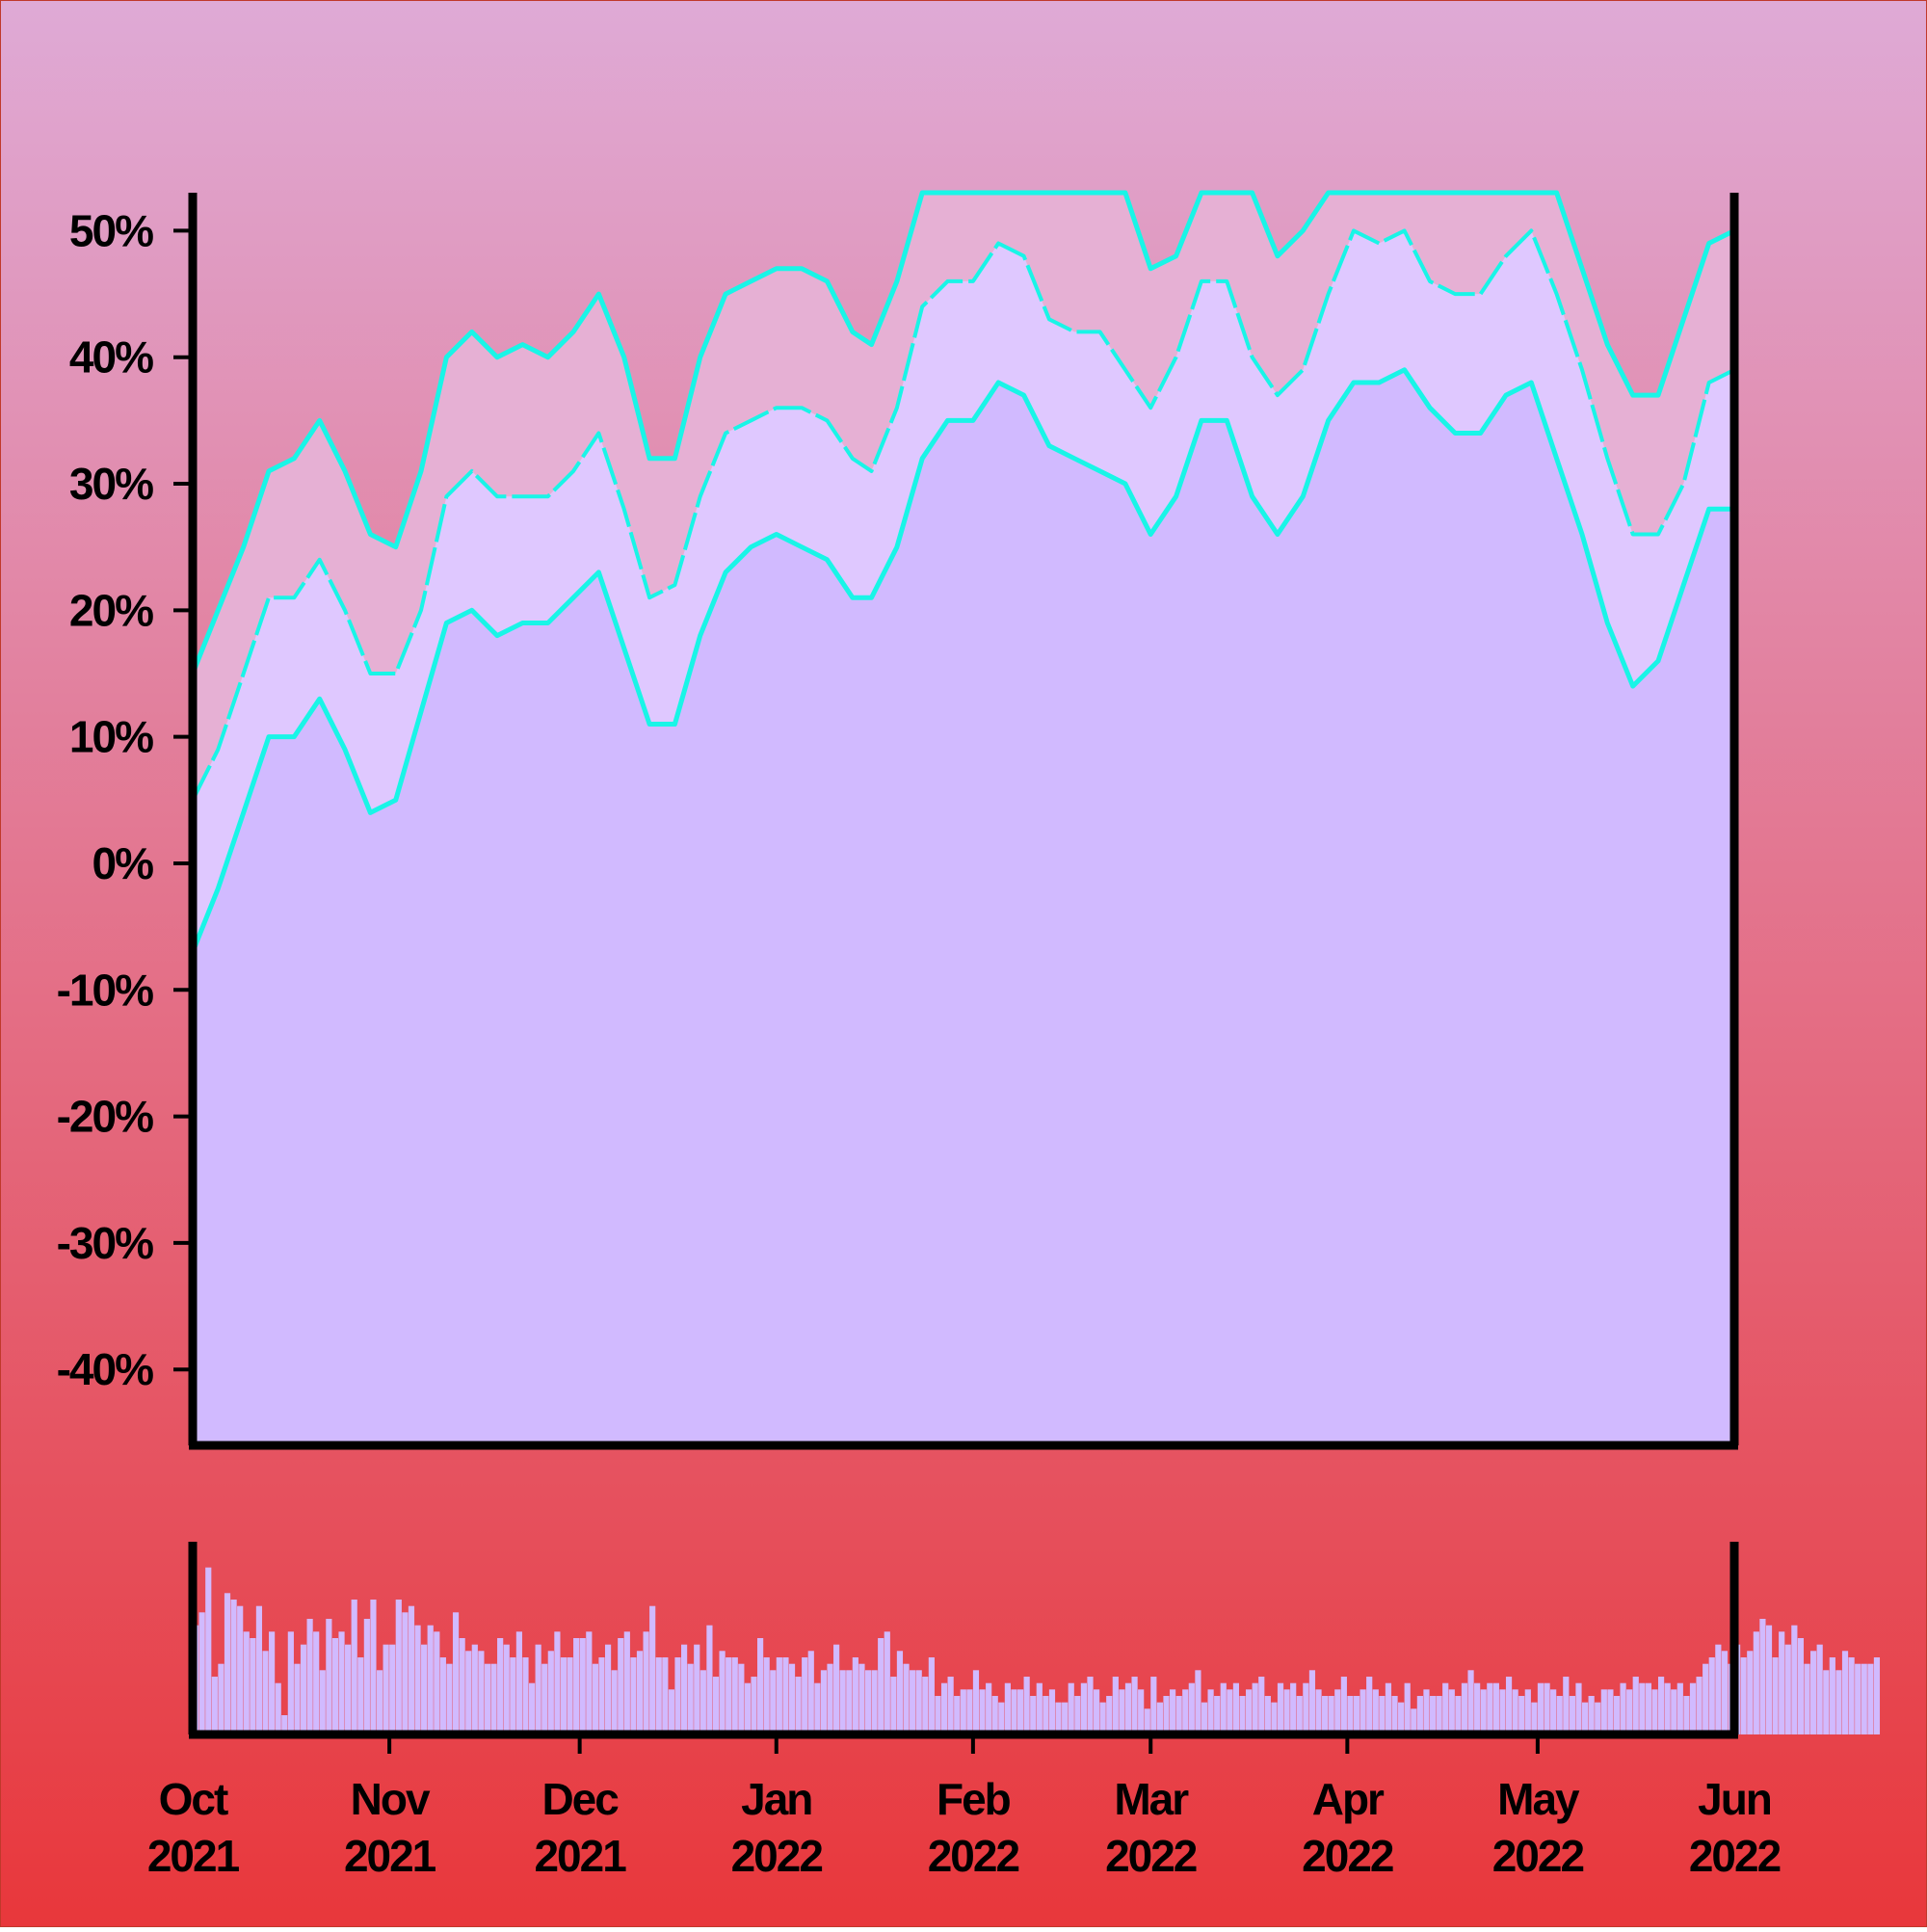  I want to click on x-tick-label-month: Oct, so click(193, 1799).